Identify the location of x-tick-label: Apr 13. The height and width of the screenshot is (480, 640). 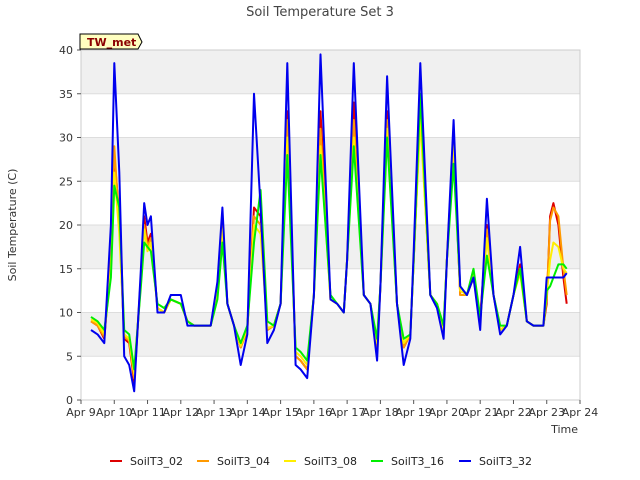
(214, 412).